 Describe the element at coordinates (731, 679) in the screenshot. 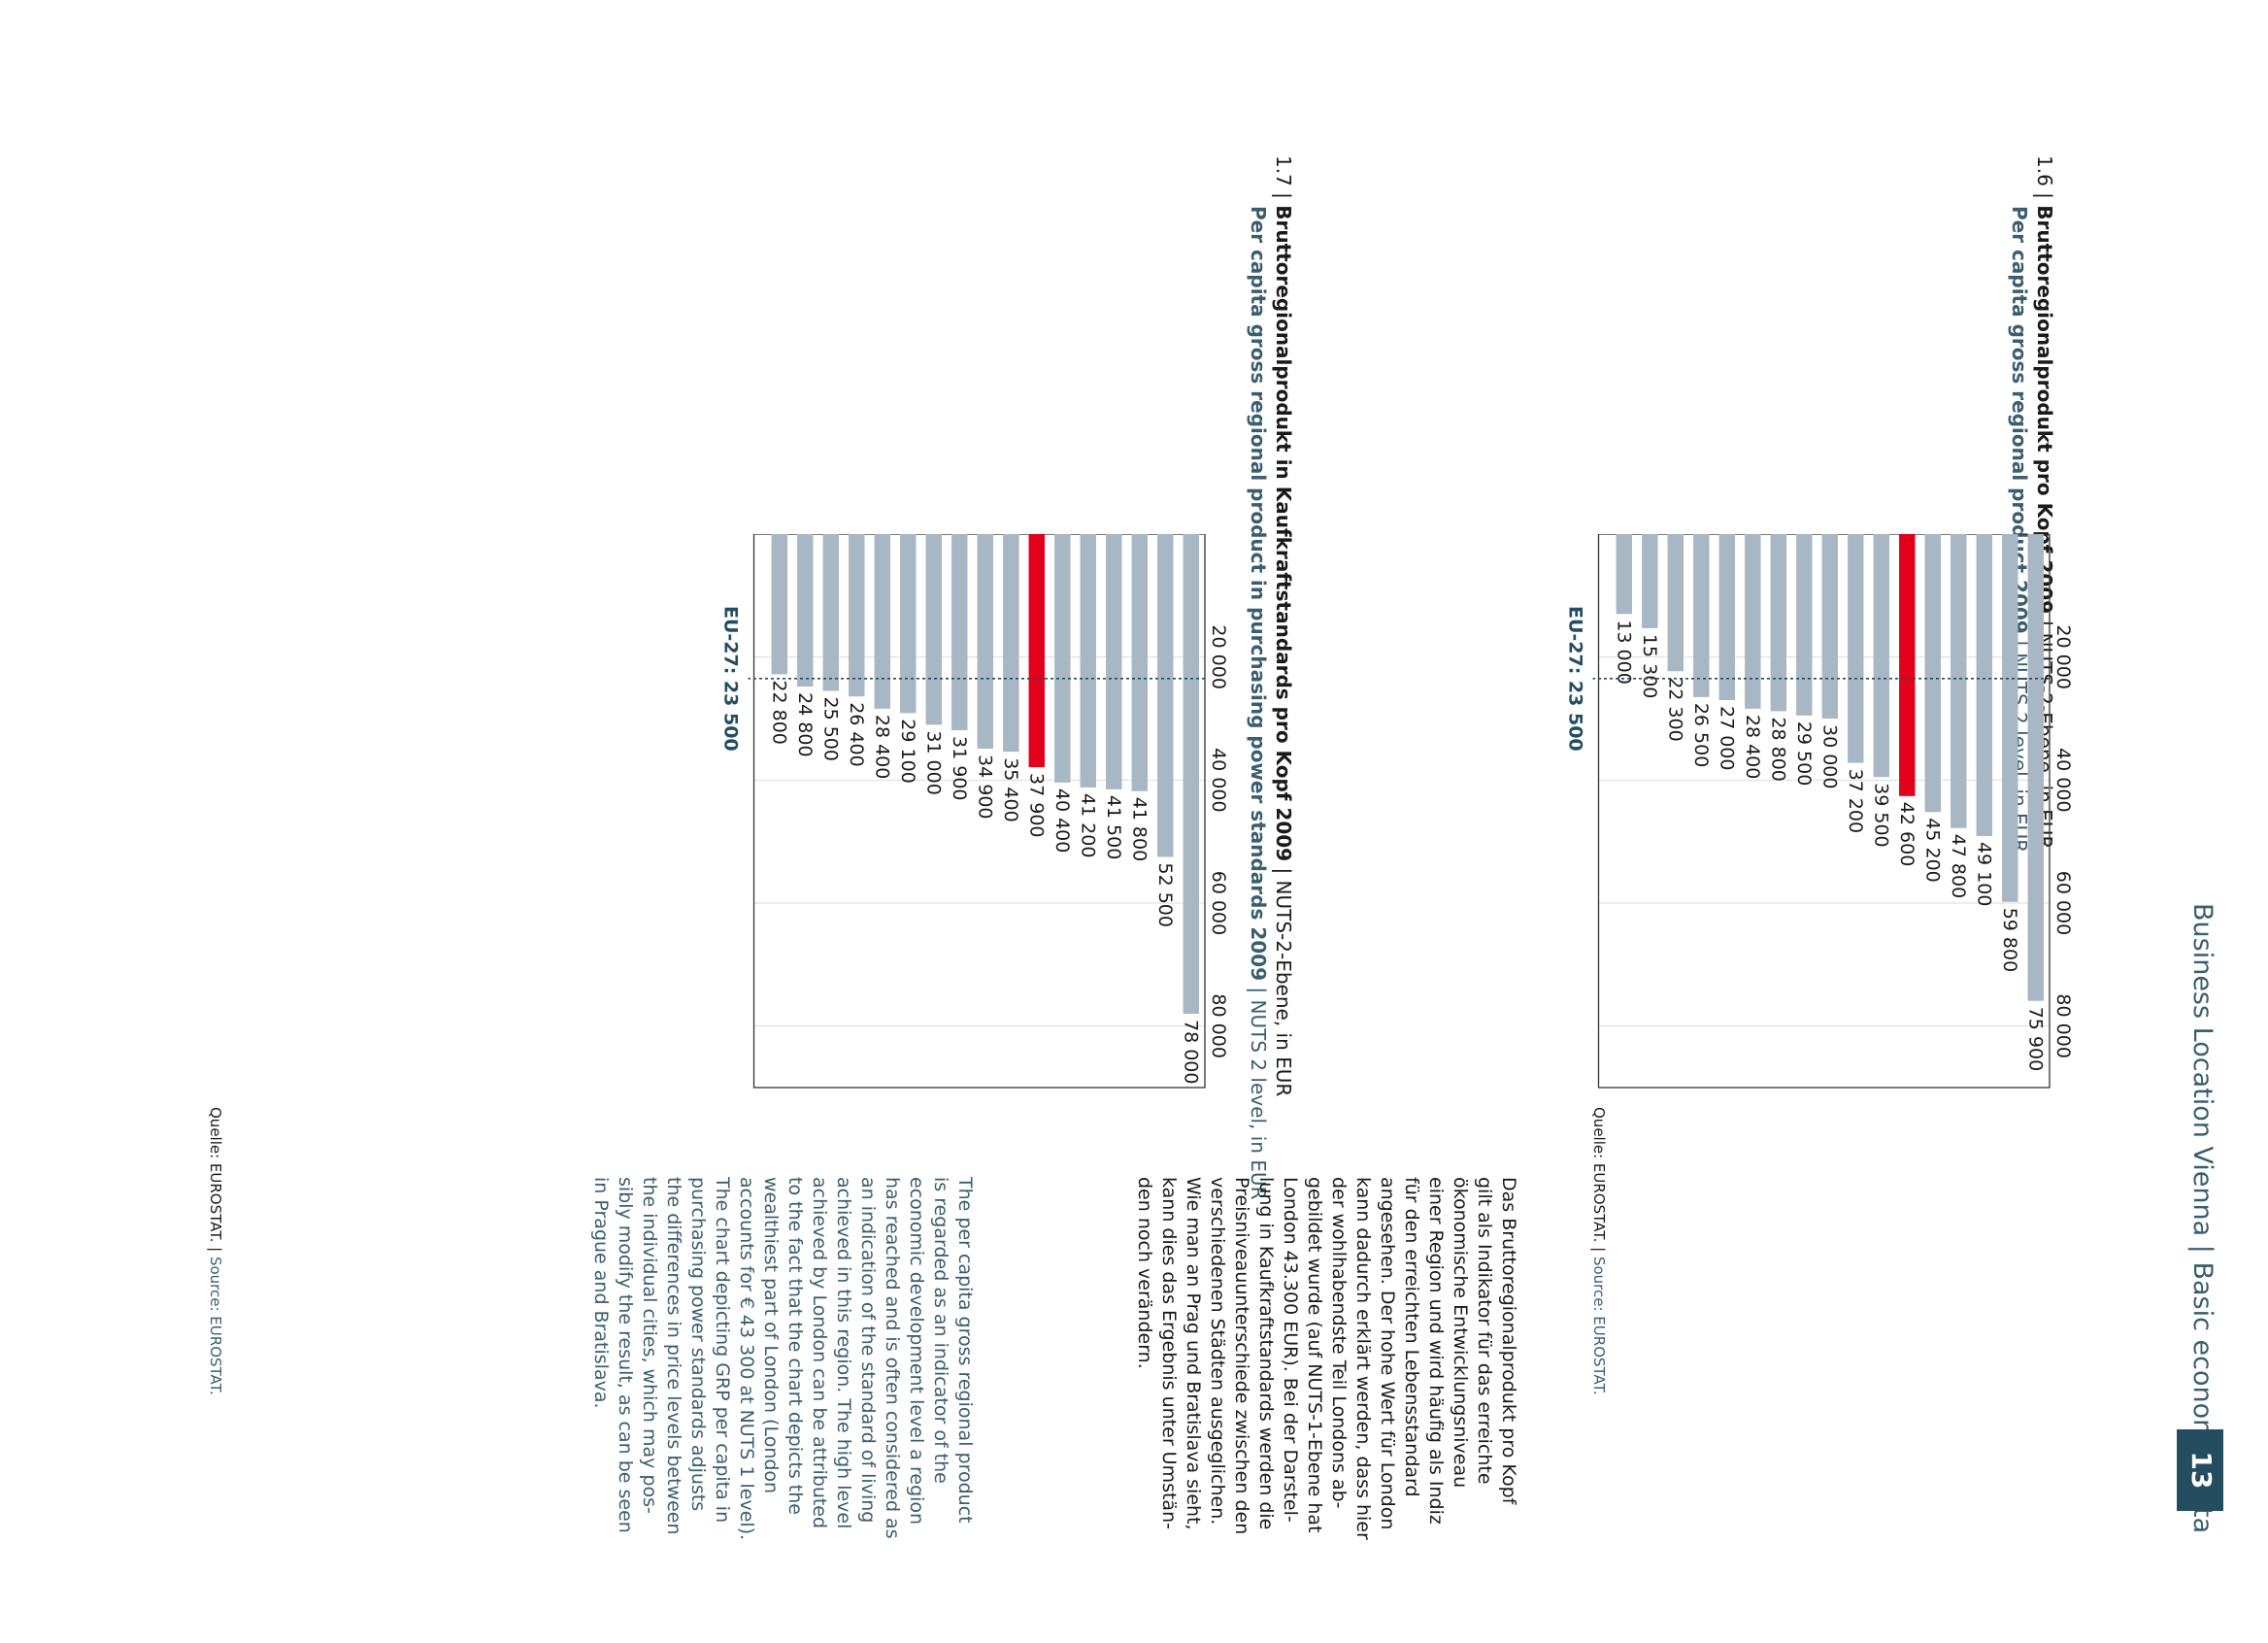

I see `reference-label: EU-27: 23 500` at that location.